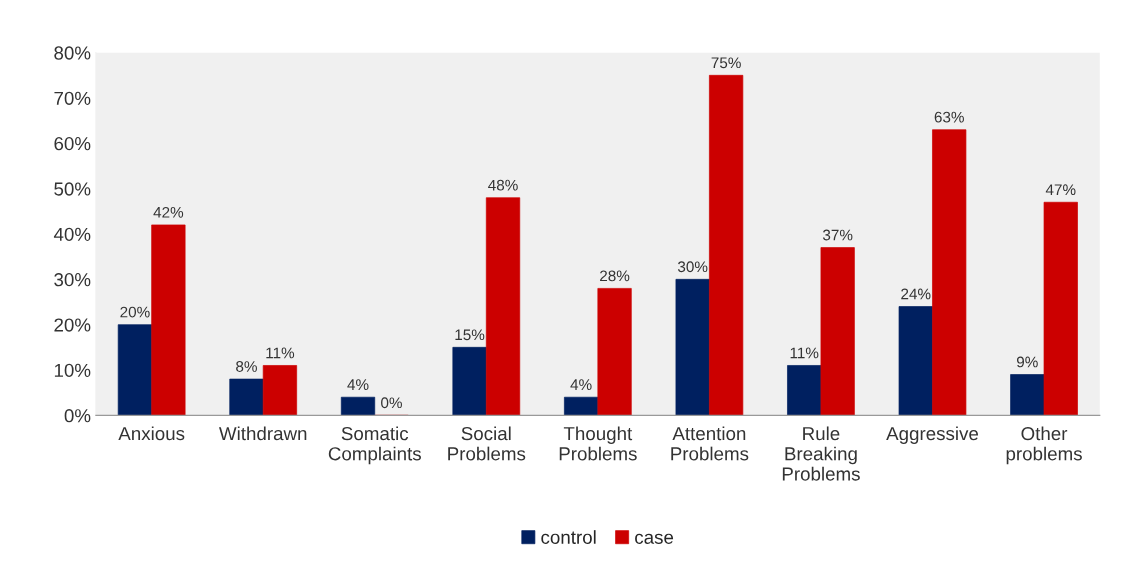 This screenshot has height=585, width=1128. What do you see at coordinates (726, 63) in the screenshot?
I see `data-label: 75%` at bounding box center [726, 63].